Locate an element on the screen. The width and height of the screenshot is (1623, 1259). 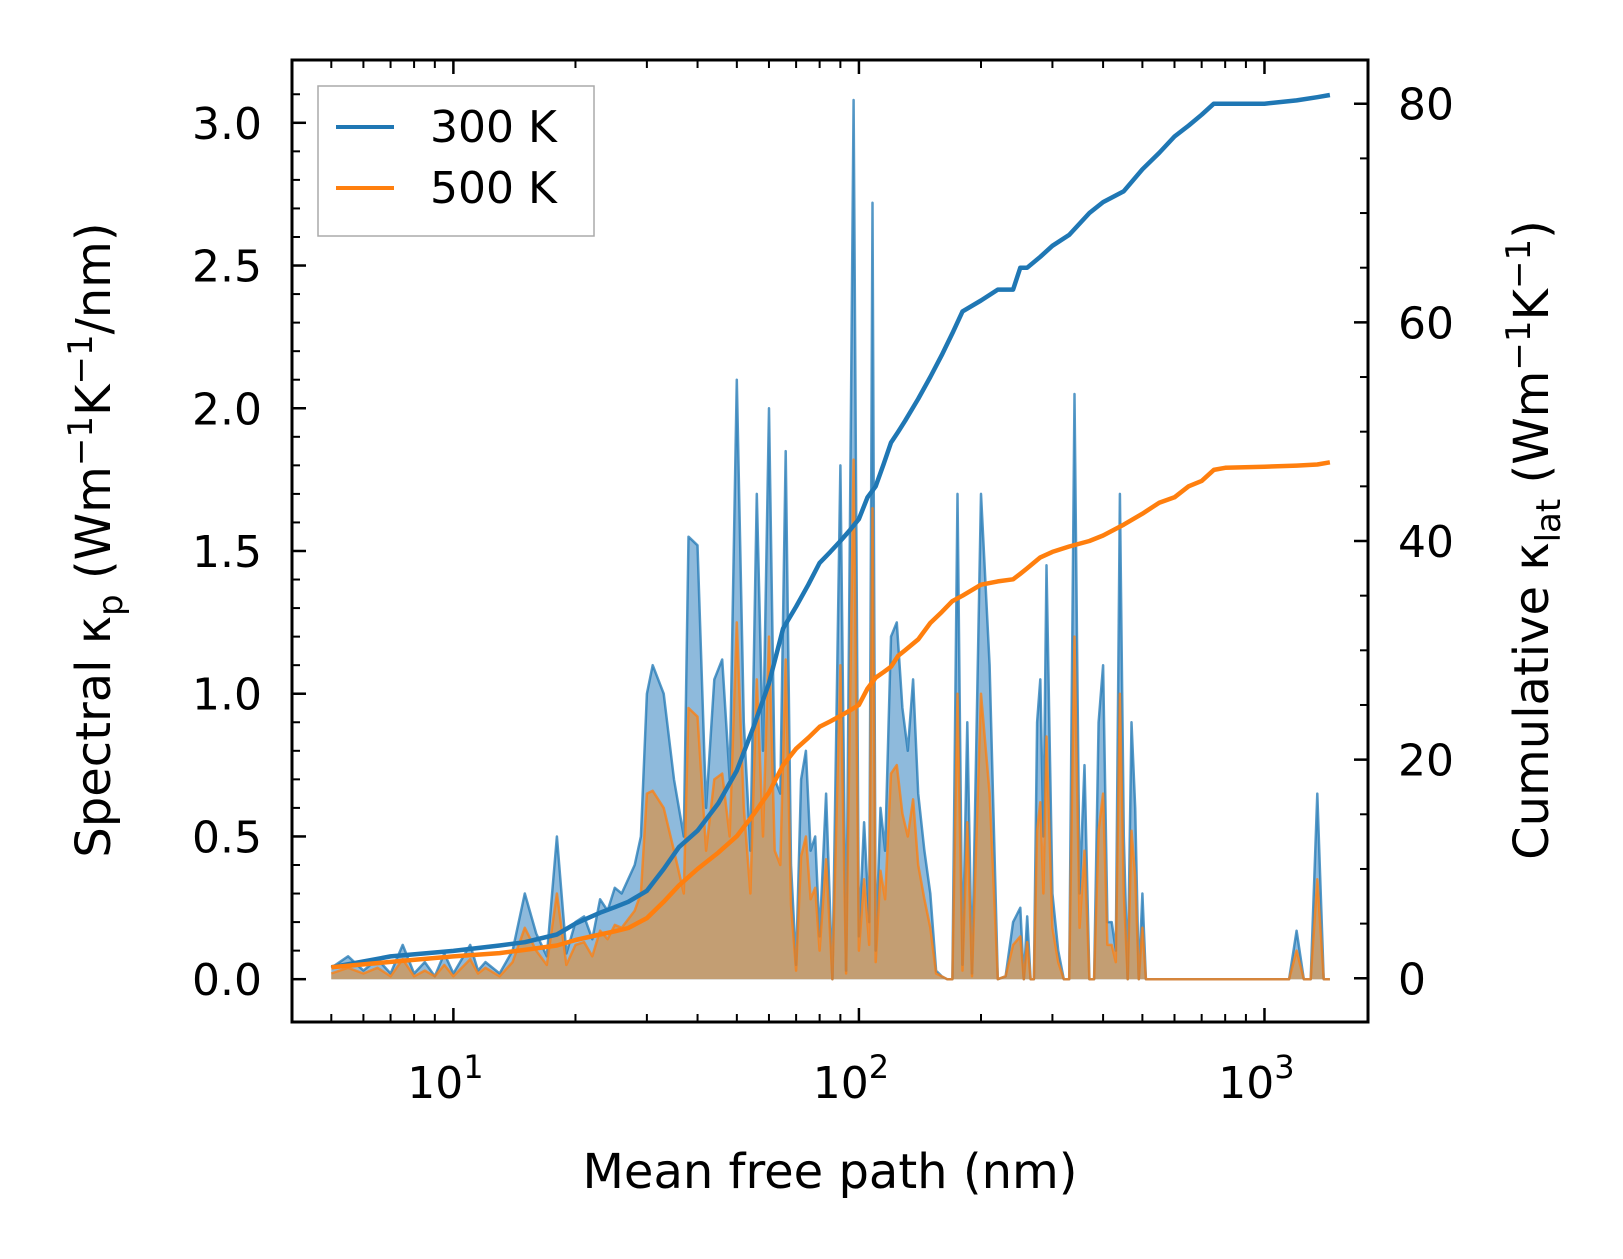
y-left-title-units-mid: K is located at coordinates (94, 399).